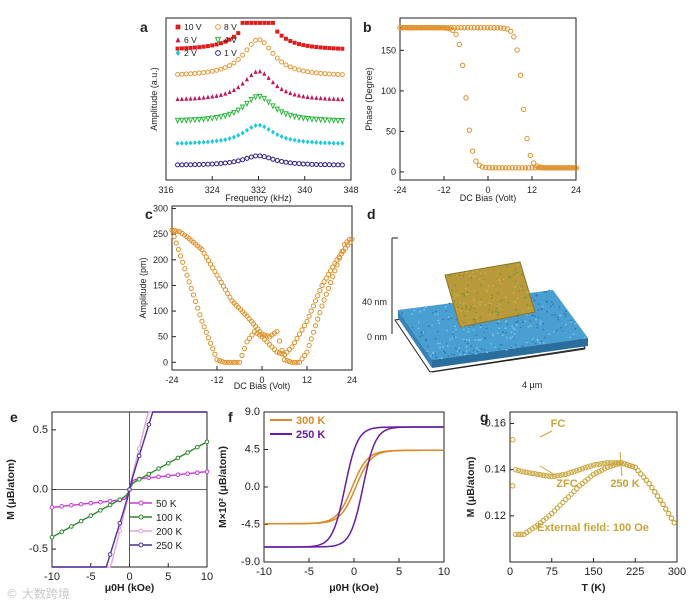 This screenshot has width=700, height=607. What do you see at coordinates (399, 190) in the screenshot?
I see `x-tick-label: -24` at bounding box center [399, 190].